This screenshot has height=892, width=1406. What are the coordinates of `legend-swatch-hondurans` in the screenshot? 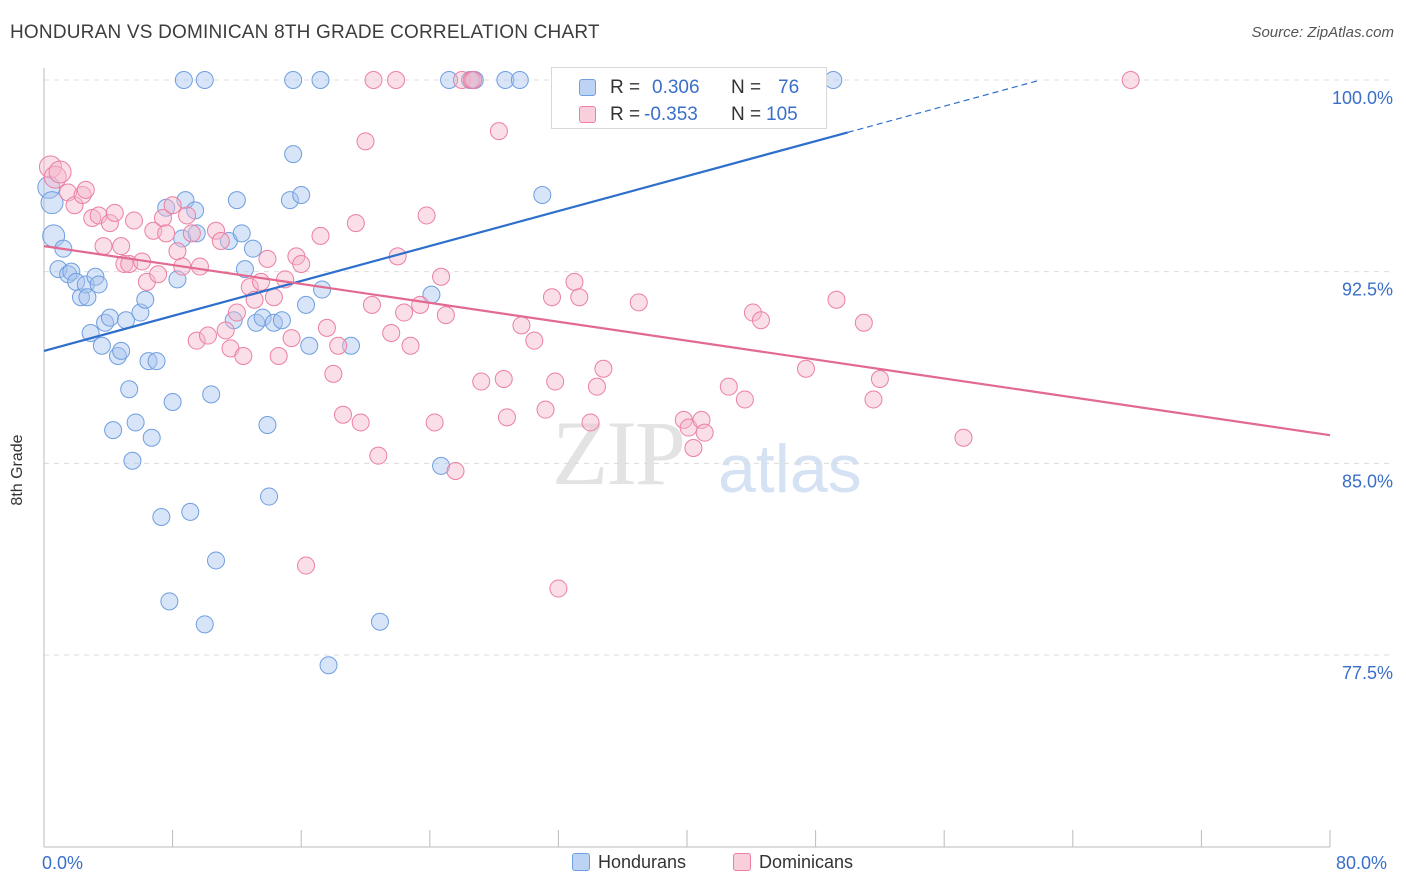 It's located at (587, 87).